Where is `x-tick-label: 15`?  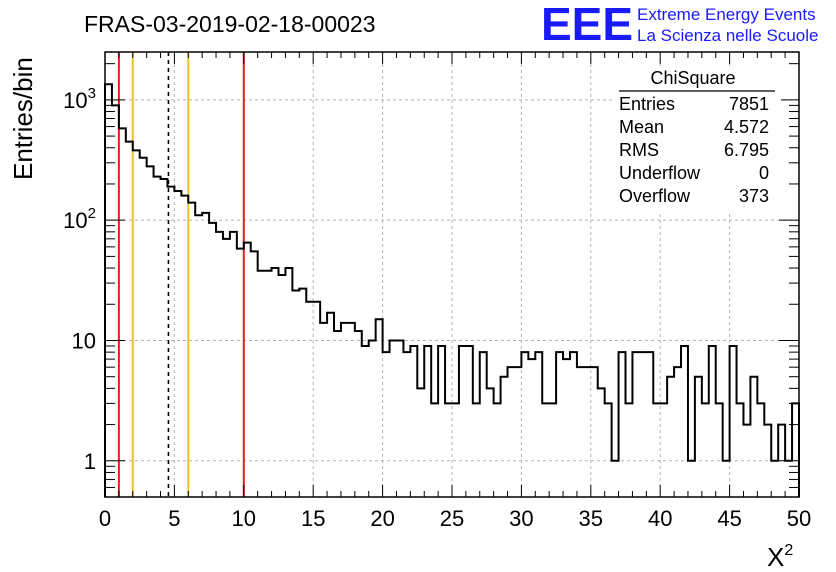 x-tick-label: 15 is located at coordinates (313, 518).